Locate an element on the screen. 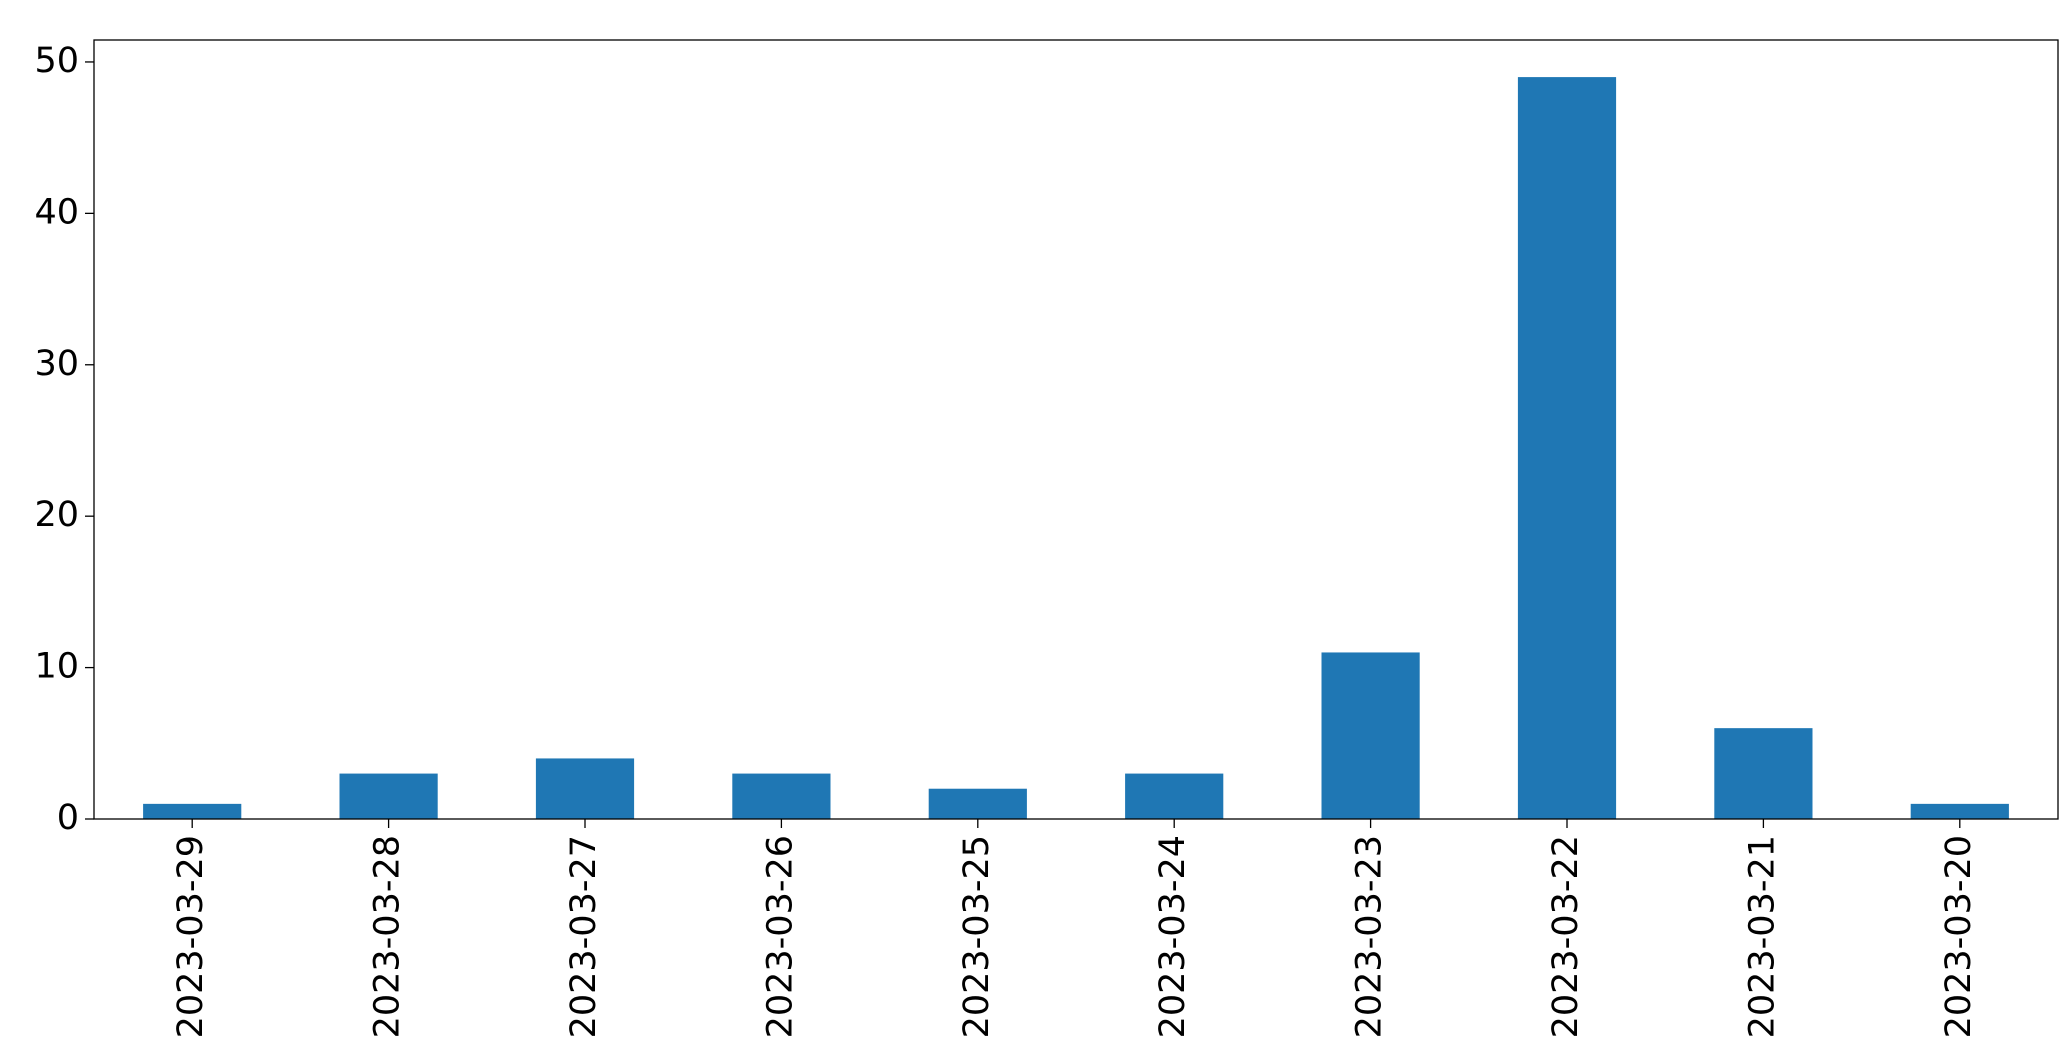 The width and height of the screenshot is (2071, 1061). y-tick-label: 30 is located at coordinates (56, 364).